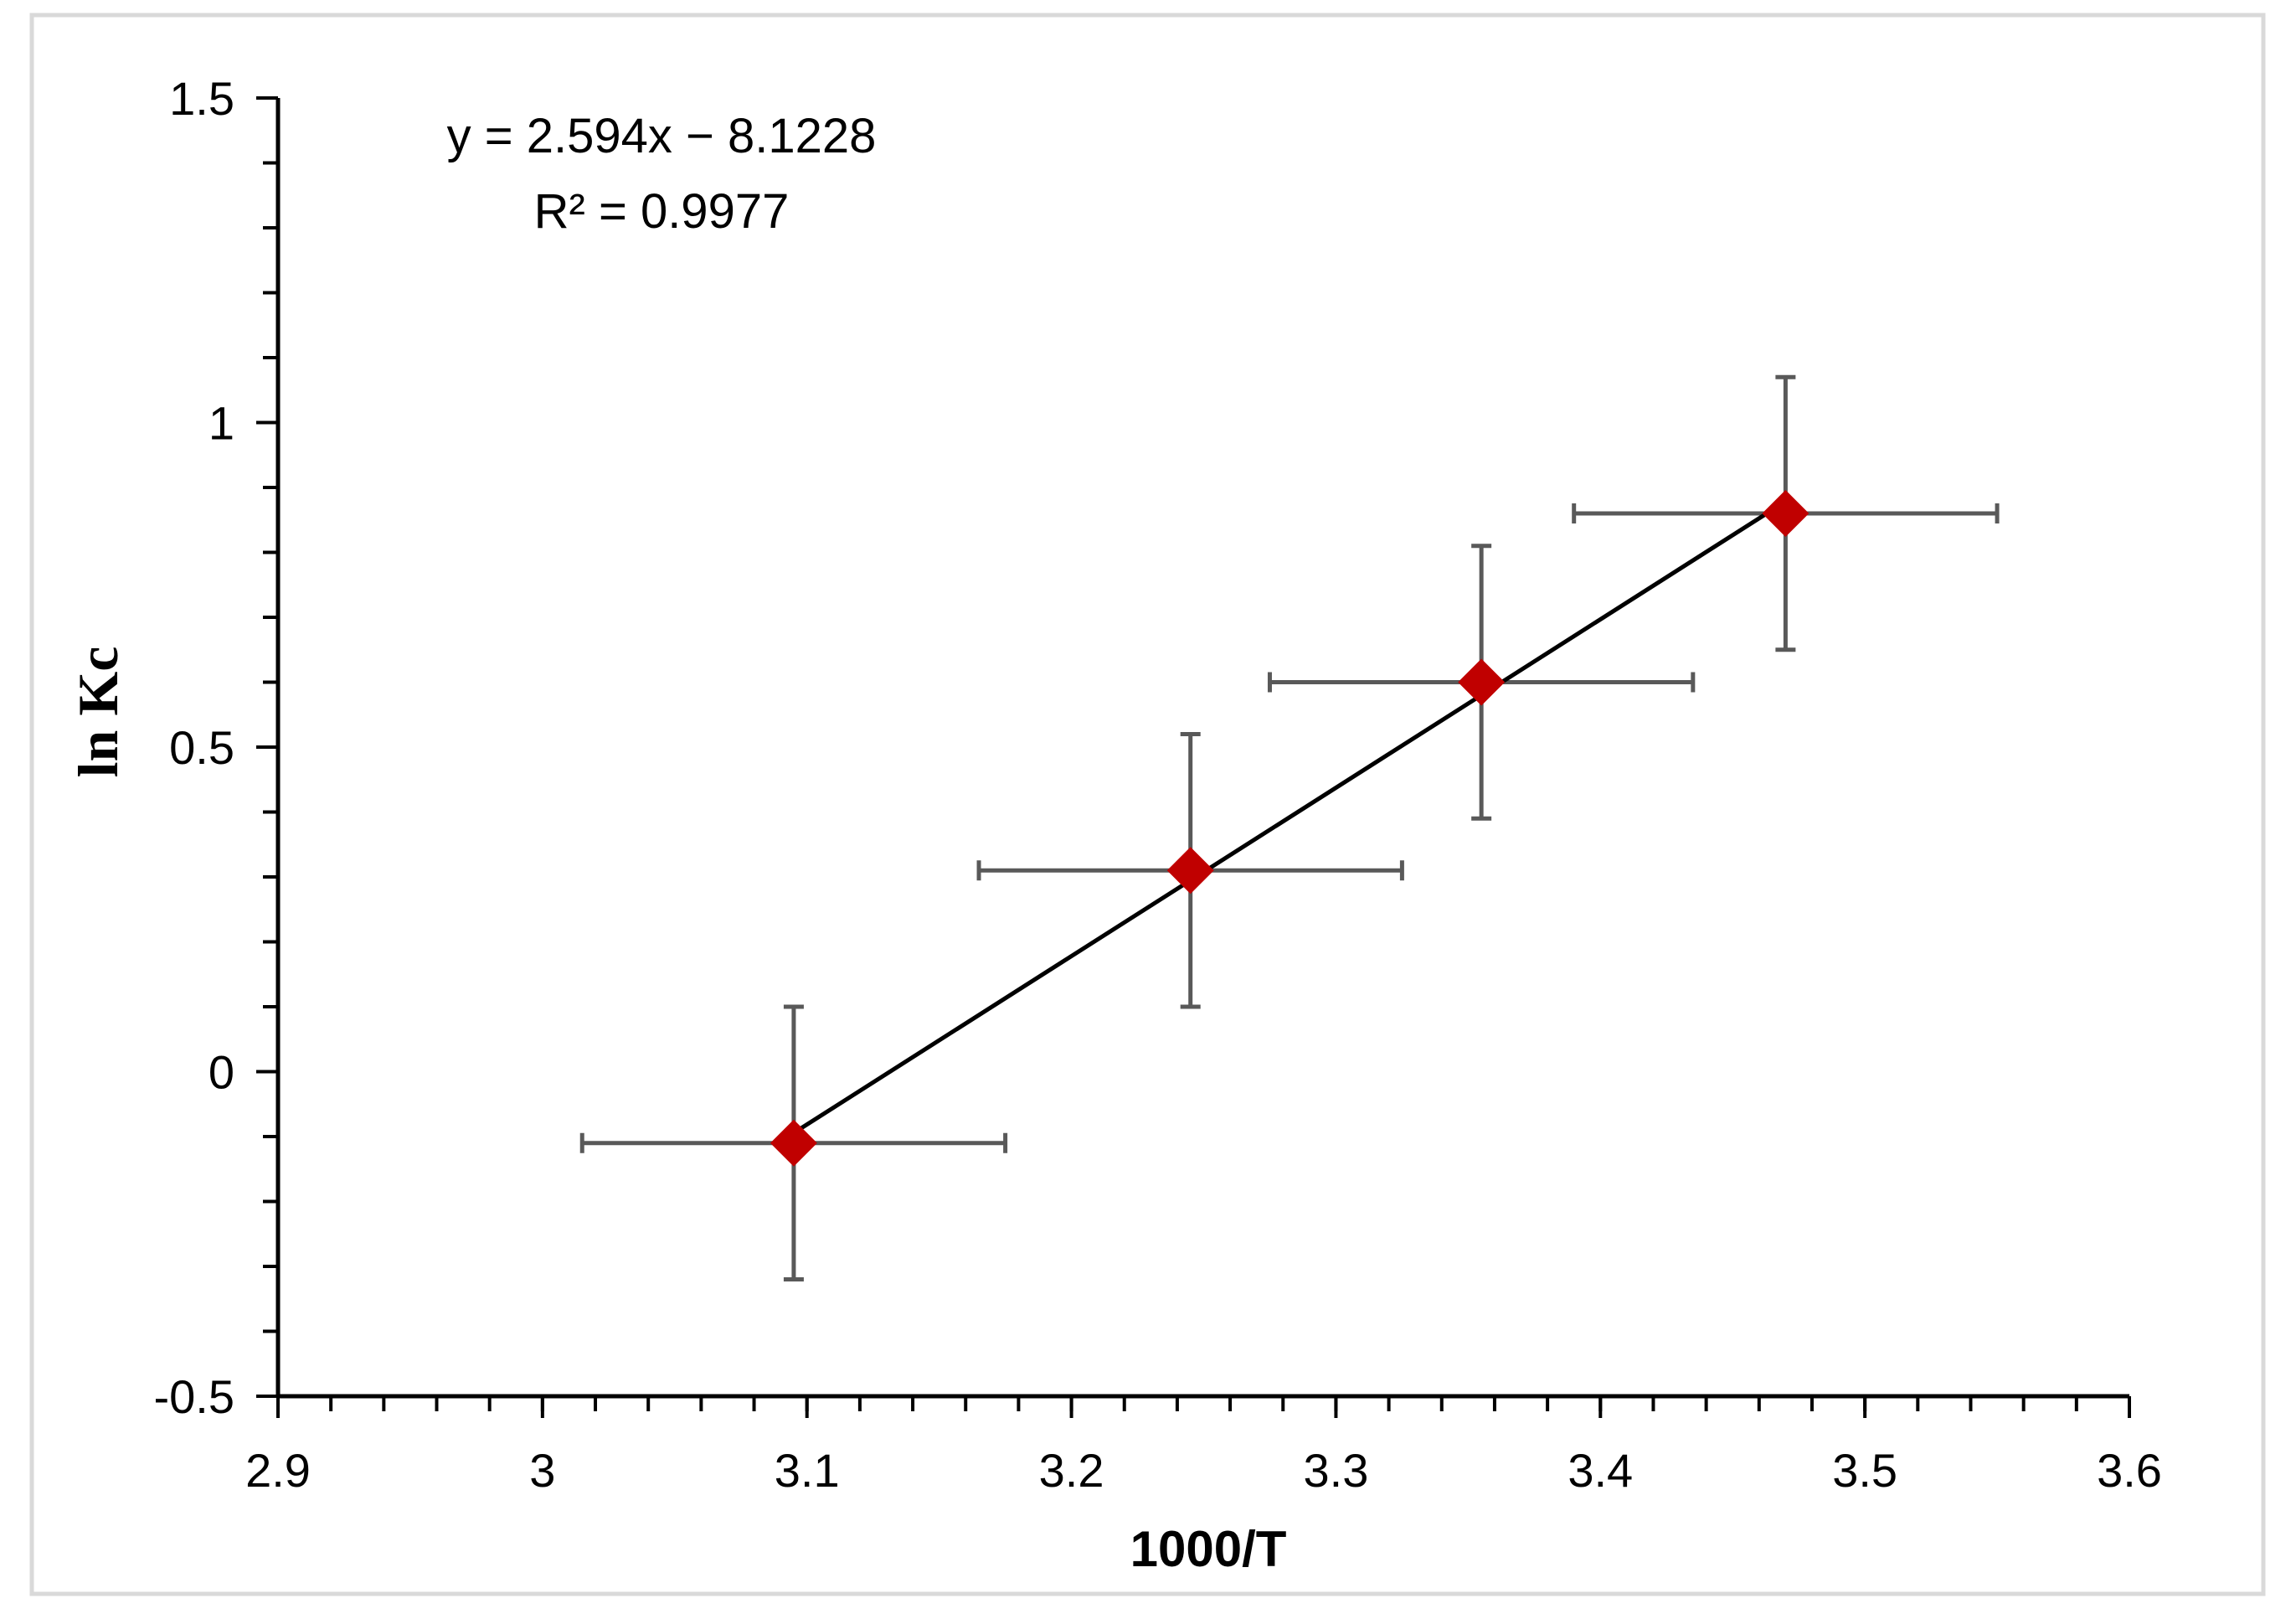 This screenshot has width=2296, height=1619. Describe the element at coordinates (1336, 1470) in the screenshot. I see `x-tick-label: 3.3` at that location.